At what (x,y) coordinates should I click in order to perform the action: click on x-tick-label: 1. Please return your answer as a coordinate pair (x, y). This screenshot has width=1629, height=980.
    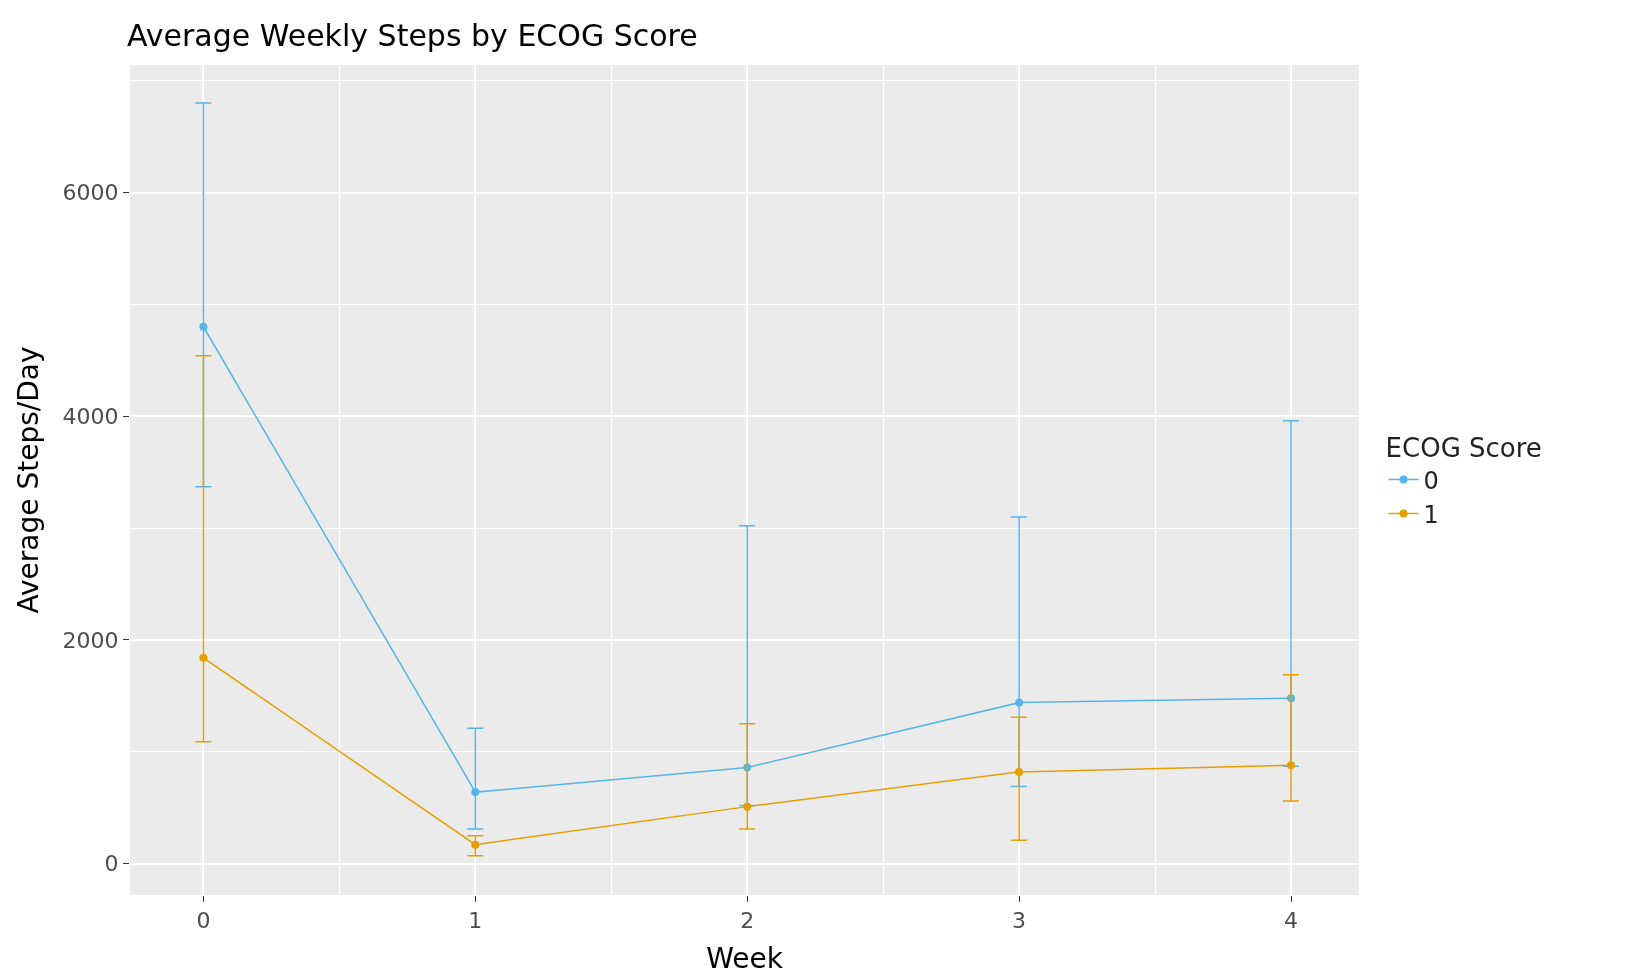
    Looking at the image, I should click on (475, 921).